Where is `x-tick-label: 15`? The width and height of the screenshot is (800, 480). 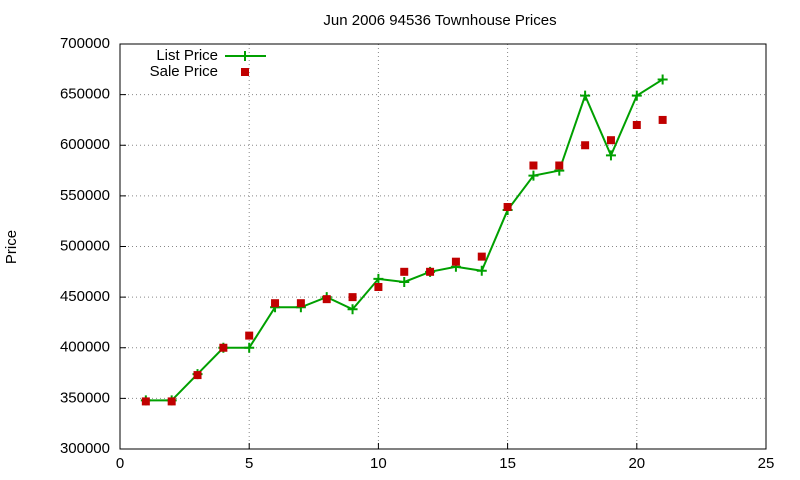 x-tick-label: 15 is located at coordinates (507, 463).